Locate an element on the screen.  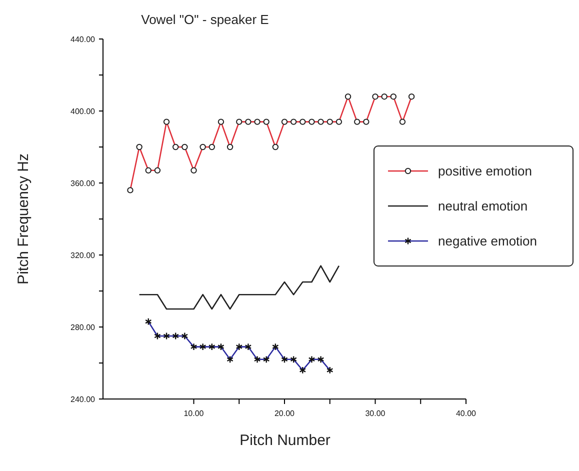
x-axis-title: Pitch Number is located at coordinates (285, 440).